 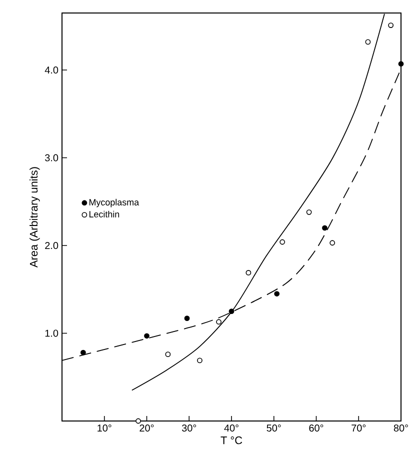 I want to click on x-axis-title: T °C, so click(x=231, y=440).